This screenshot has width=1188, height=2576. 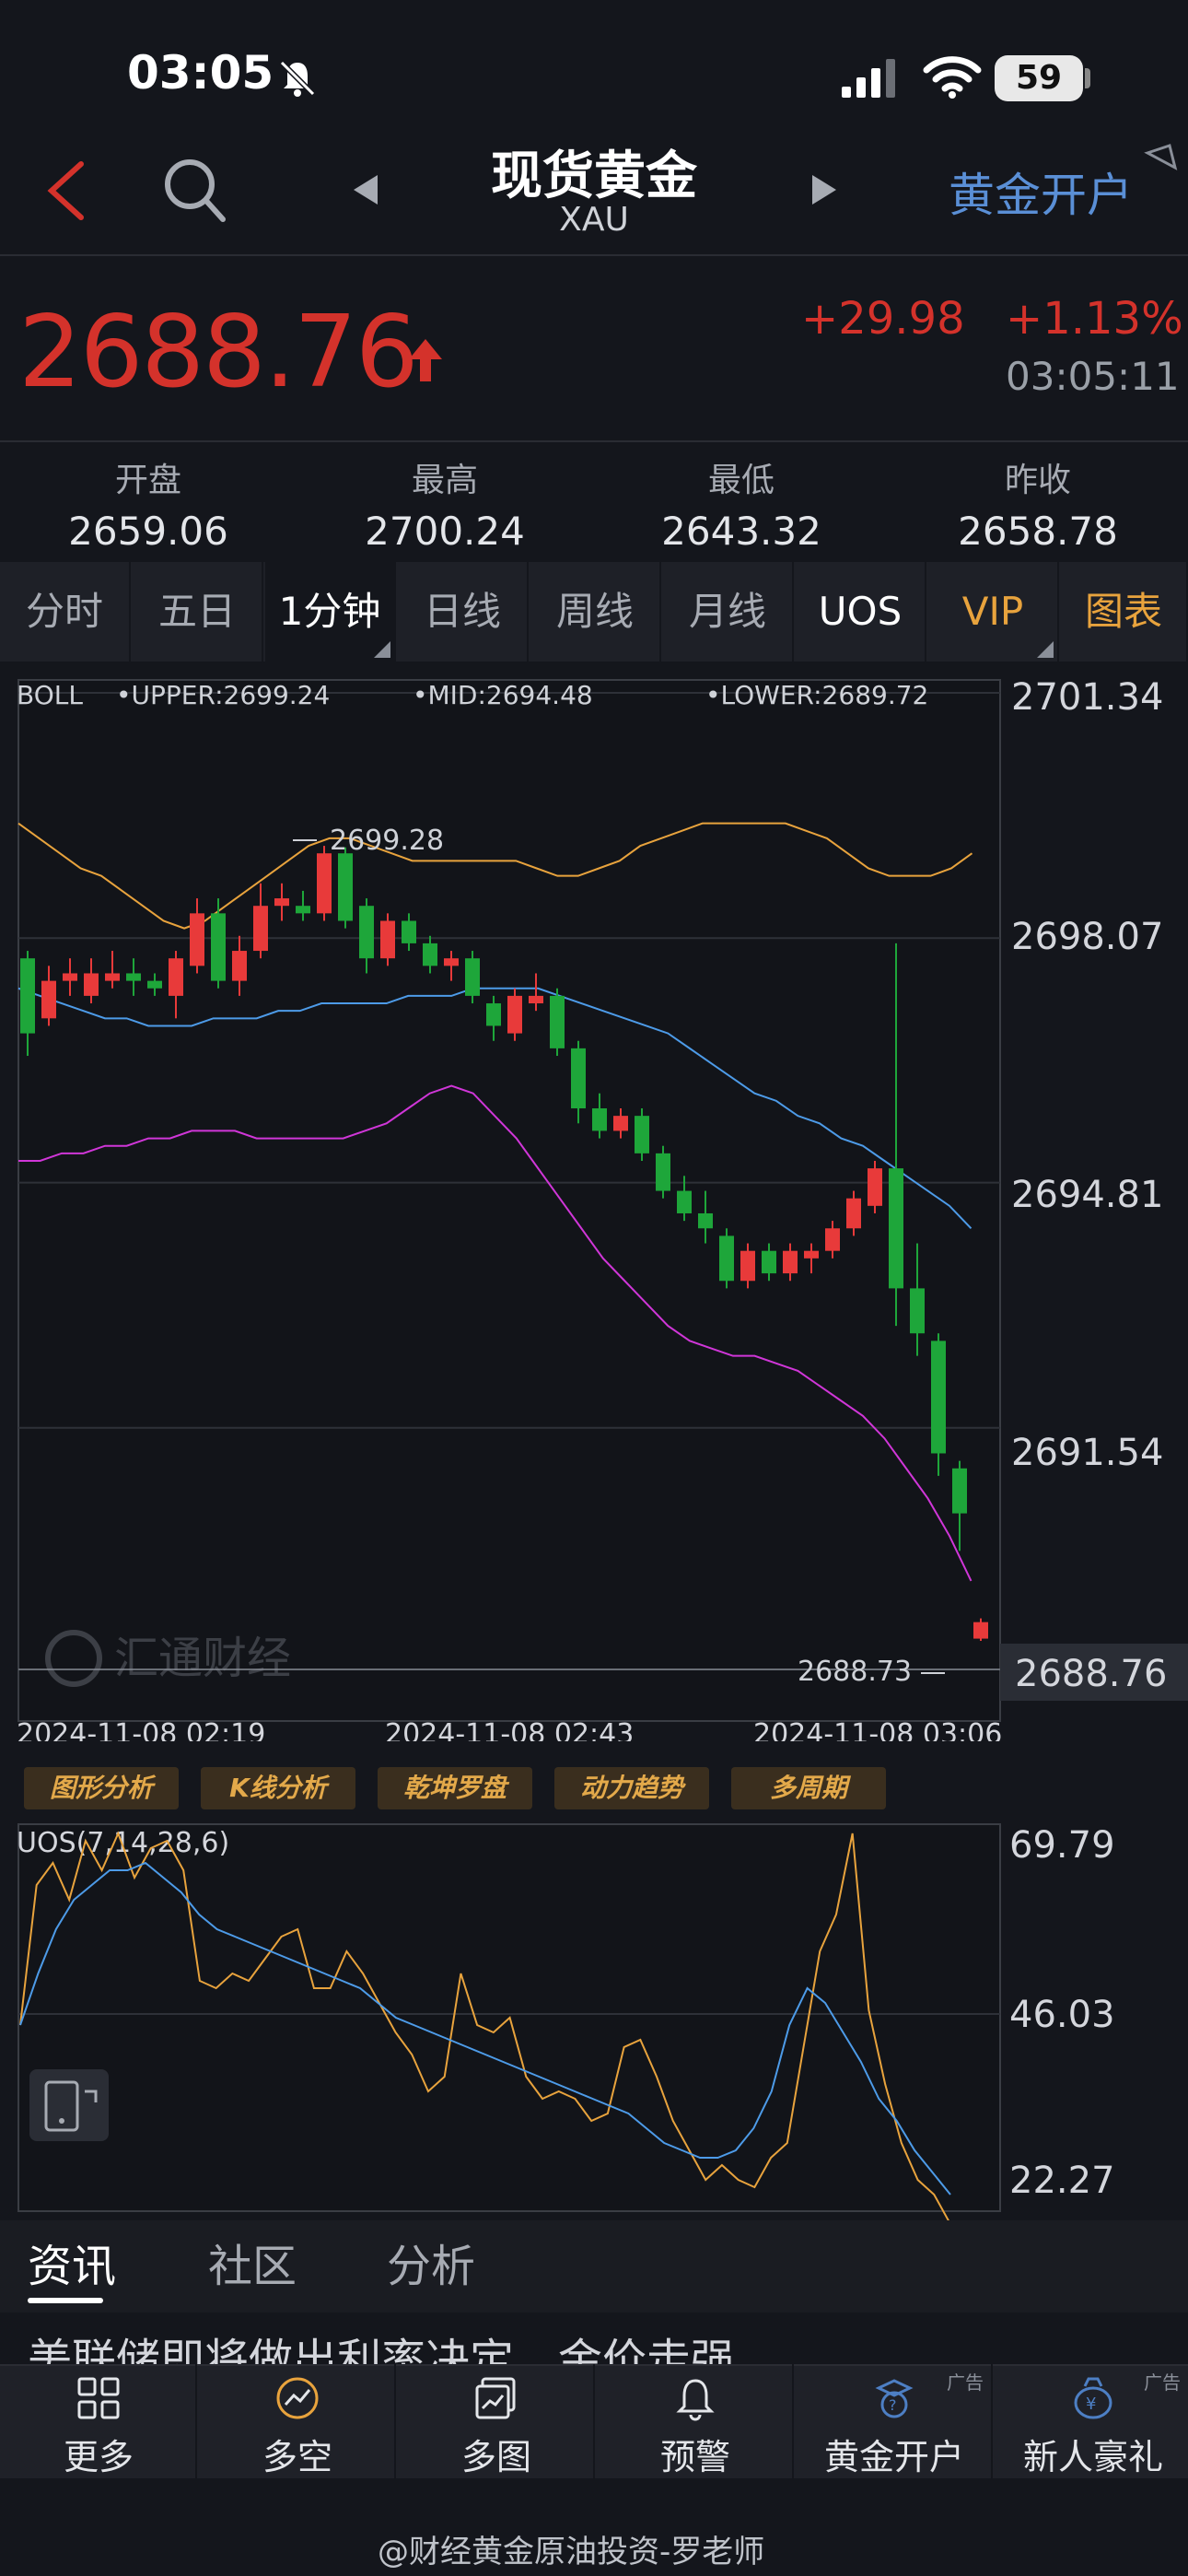 I want to click on period-tab-bar, so click(x=594, y=612).